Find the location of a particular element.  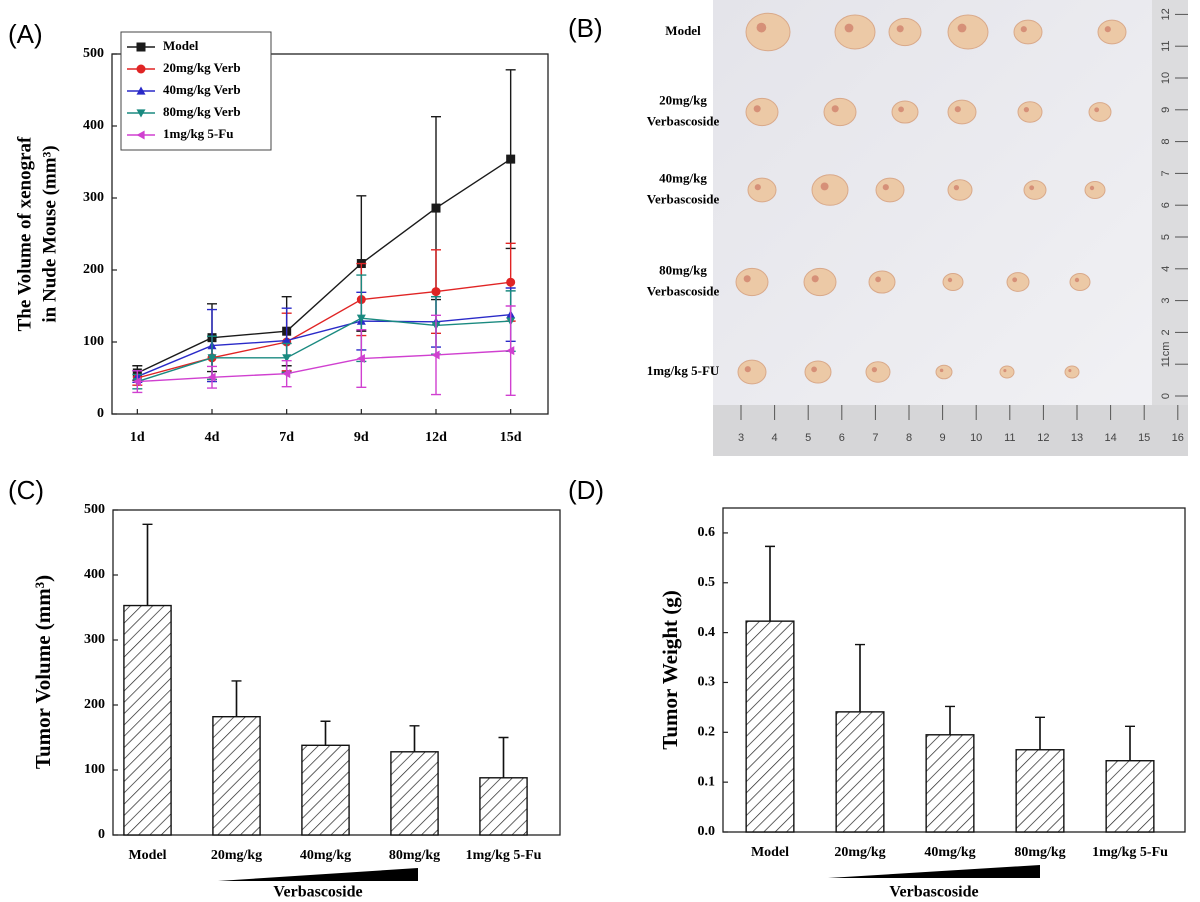

y-tick-label: 0.3 is located at coordinates (707, 682).